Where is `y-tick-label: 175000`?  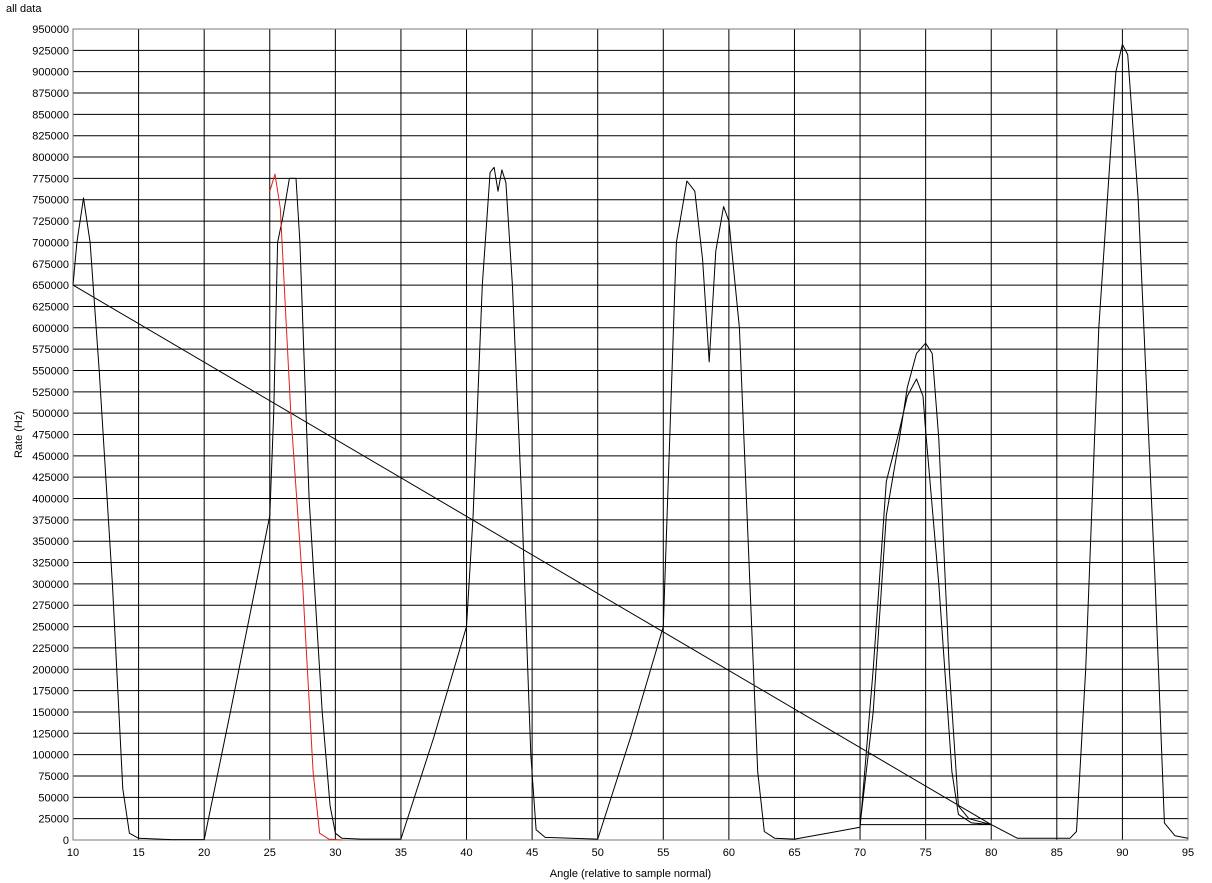
y-tick-label: 175000 is located at coordinates (50, 692).